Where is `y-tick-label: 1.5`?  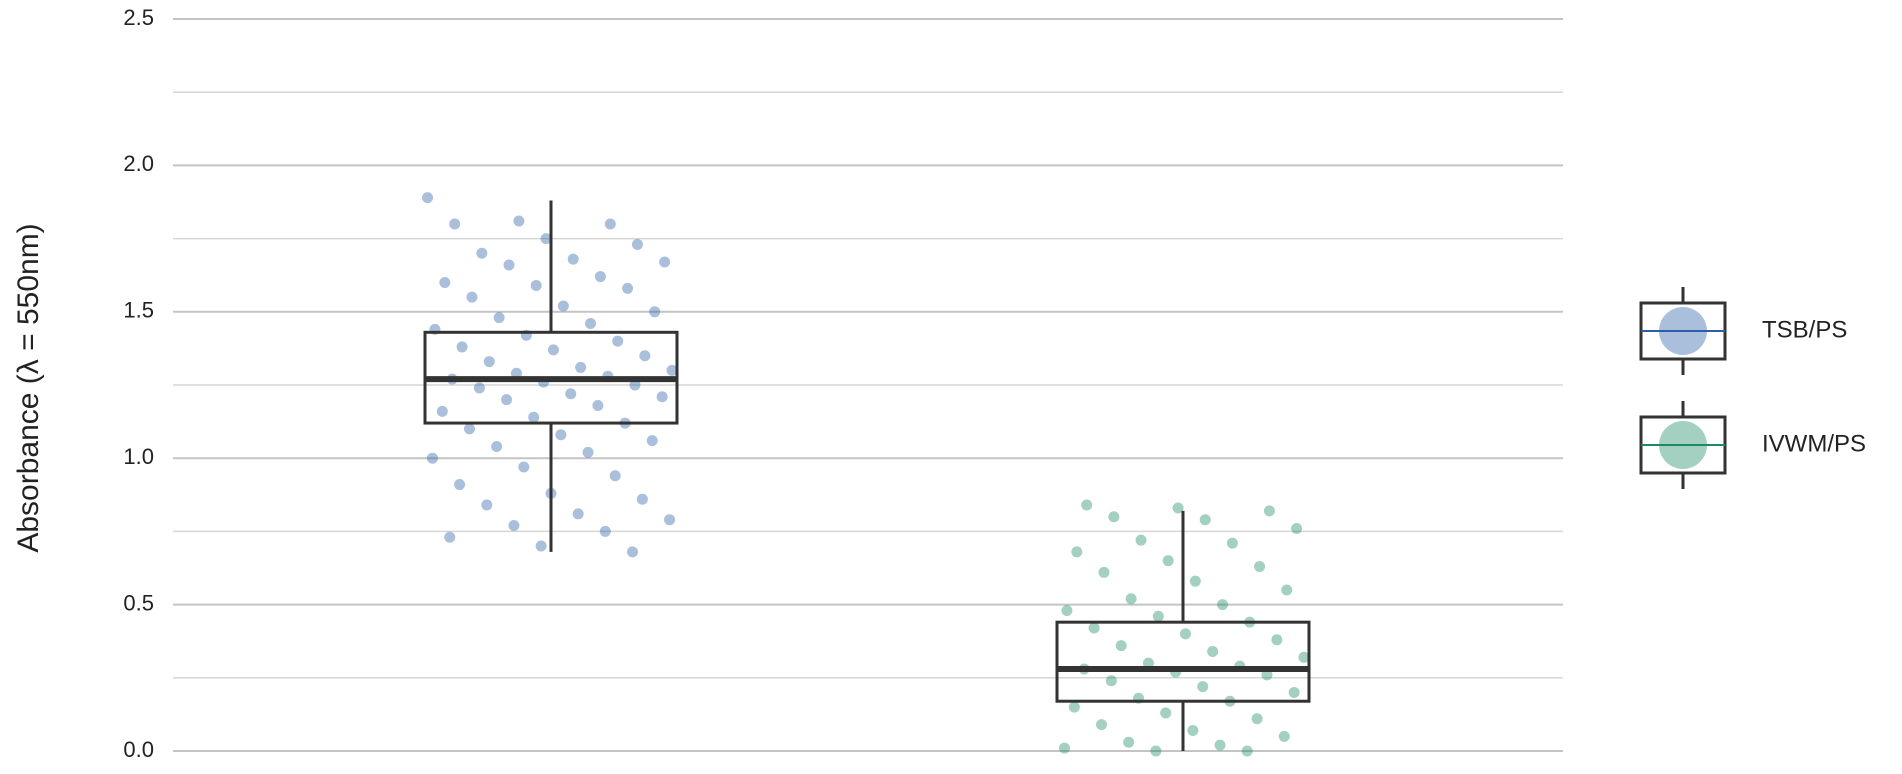 y-tick-label: 1.5 is located at coordinates (138, 310).